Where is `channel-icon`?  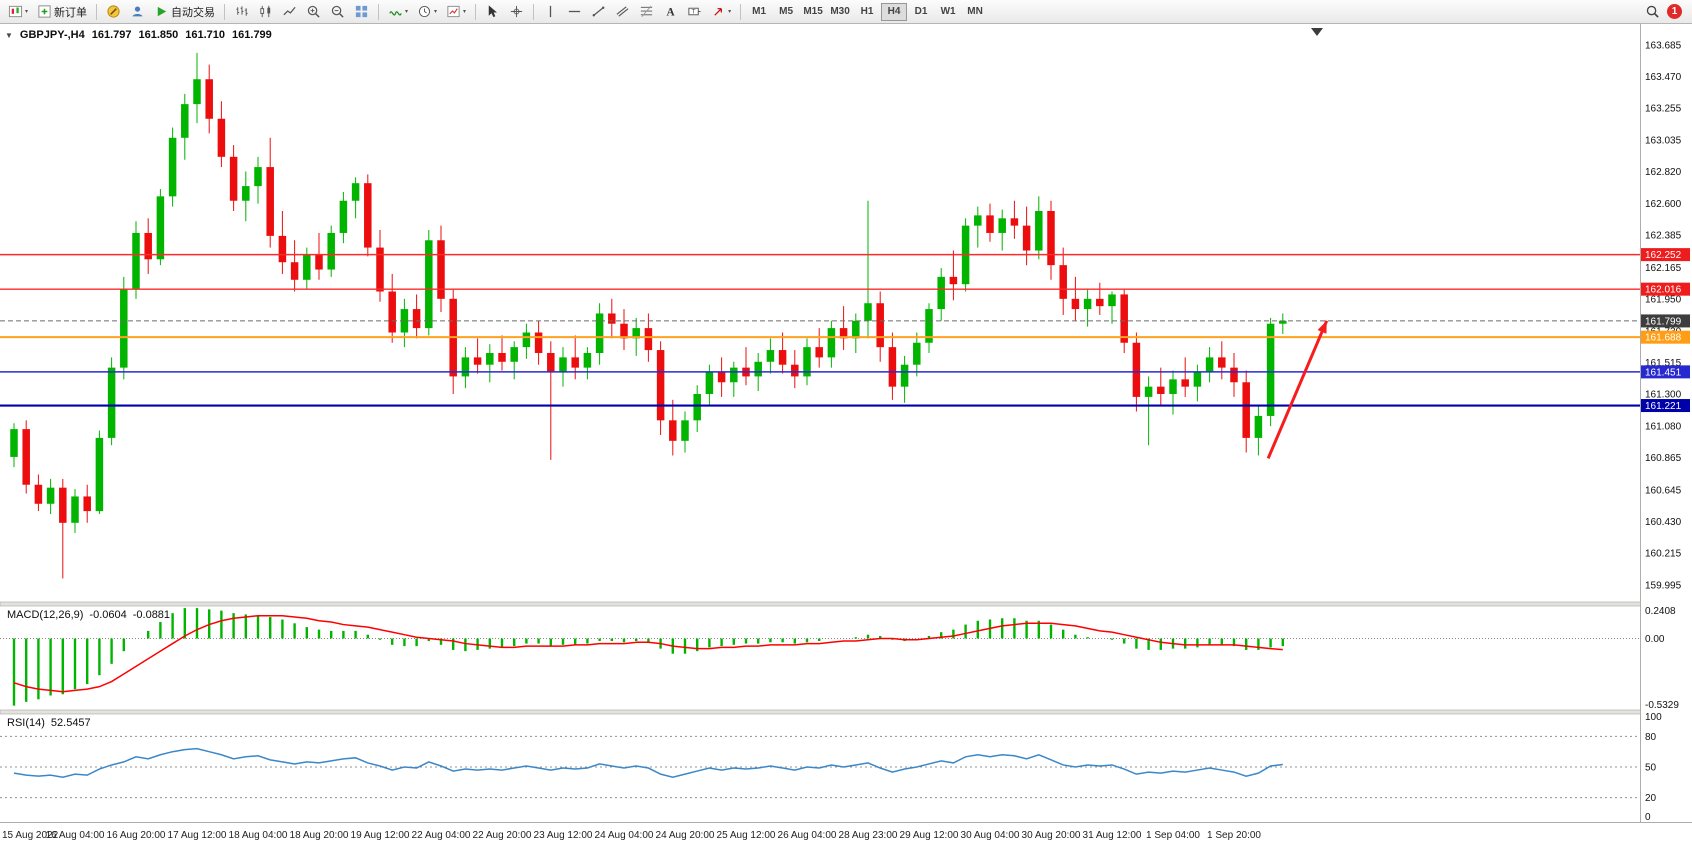 channel-icon is located at coordinates (622, 11).